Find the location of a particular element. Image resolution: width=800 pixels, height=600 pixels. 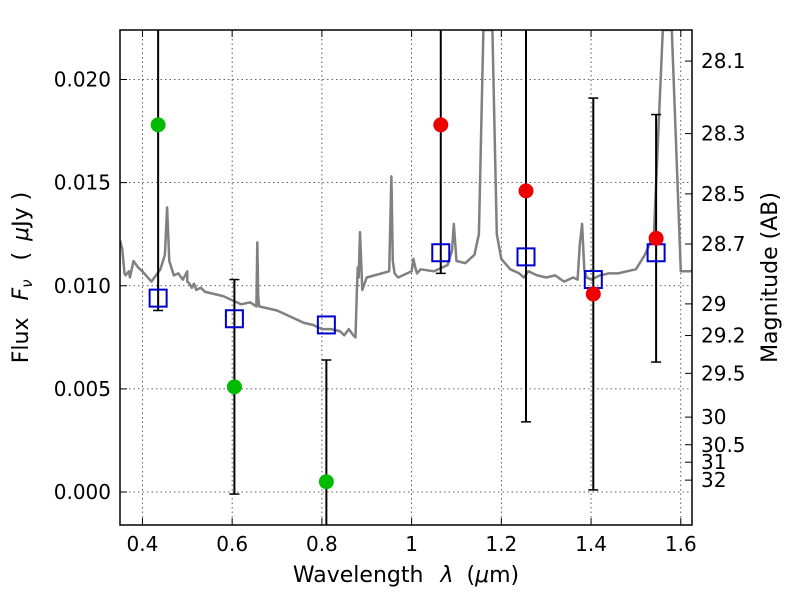

x-axis-label: Wavelength λ (μm) is located at coordinates (406, 575).